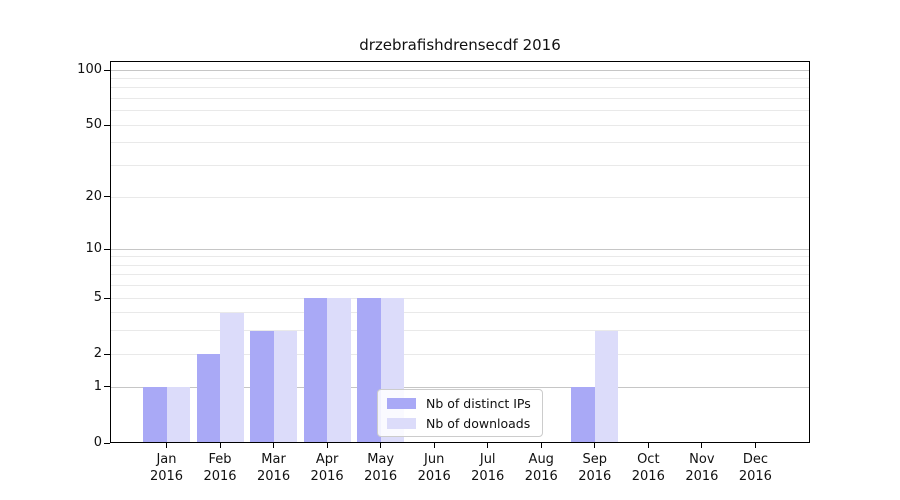 This screenshot has width=900, height=500. Describe the element at coordinates (541, 468) in the screenshot. I see `x-tick-label-aug: Aug 2016` at that location.